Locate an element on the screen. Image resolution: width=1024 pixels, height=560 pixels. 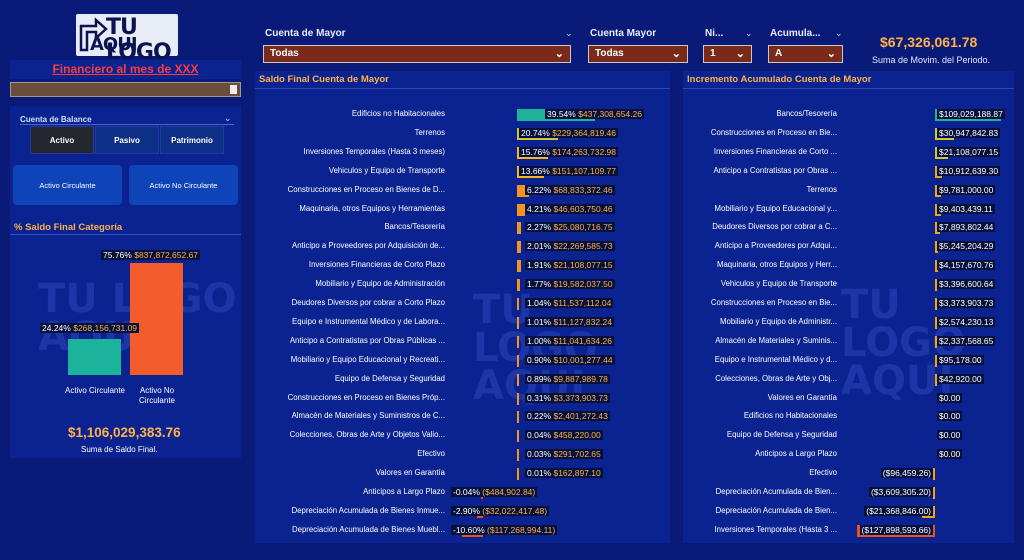
bar-percent: 0.03% is located at coordinates (540, 454).